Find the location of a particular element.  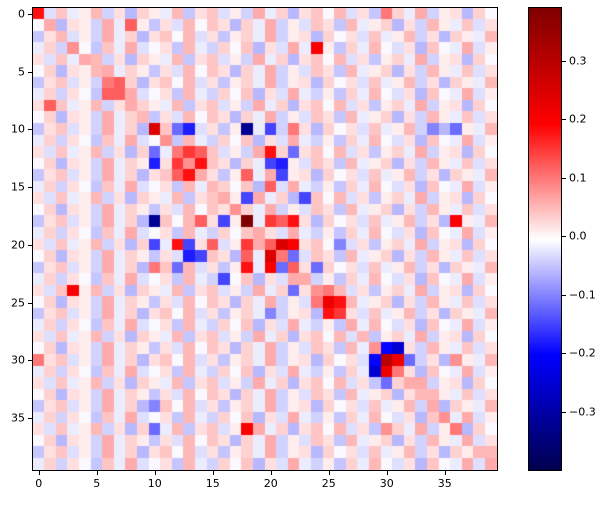

x-tick-label: 20 is located at coordinates (270, 483).